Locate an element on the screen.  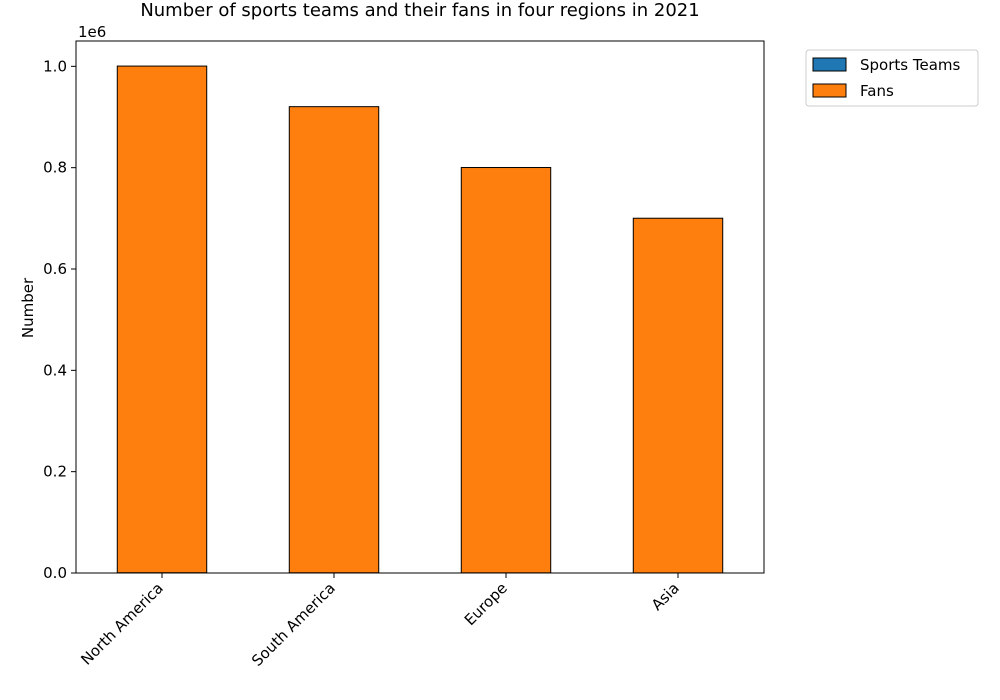
legend-label-1: Fans is located at coordinates (877, 91).